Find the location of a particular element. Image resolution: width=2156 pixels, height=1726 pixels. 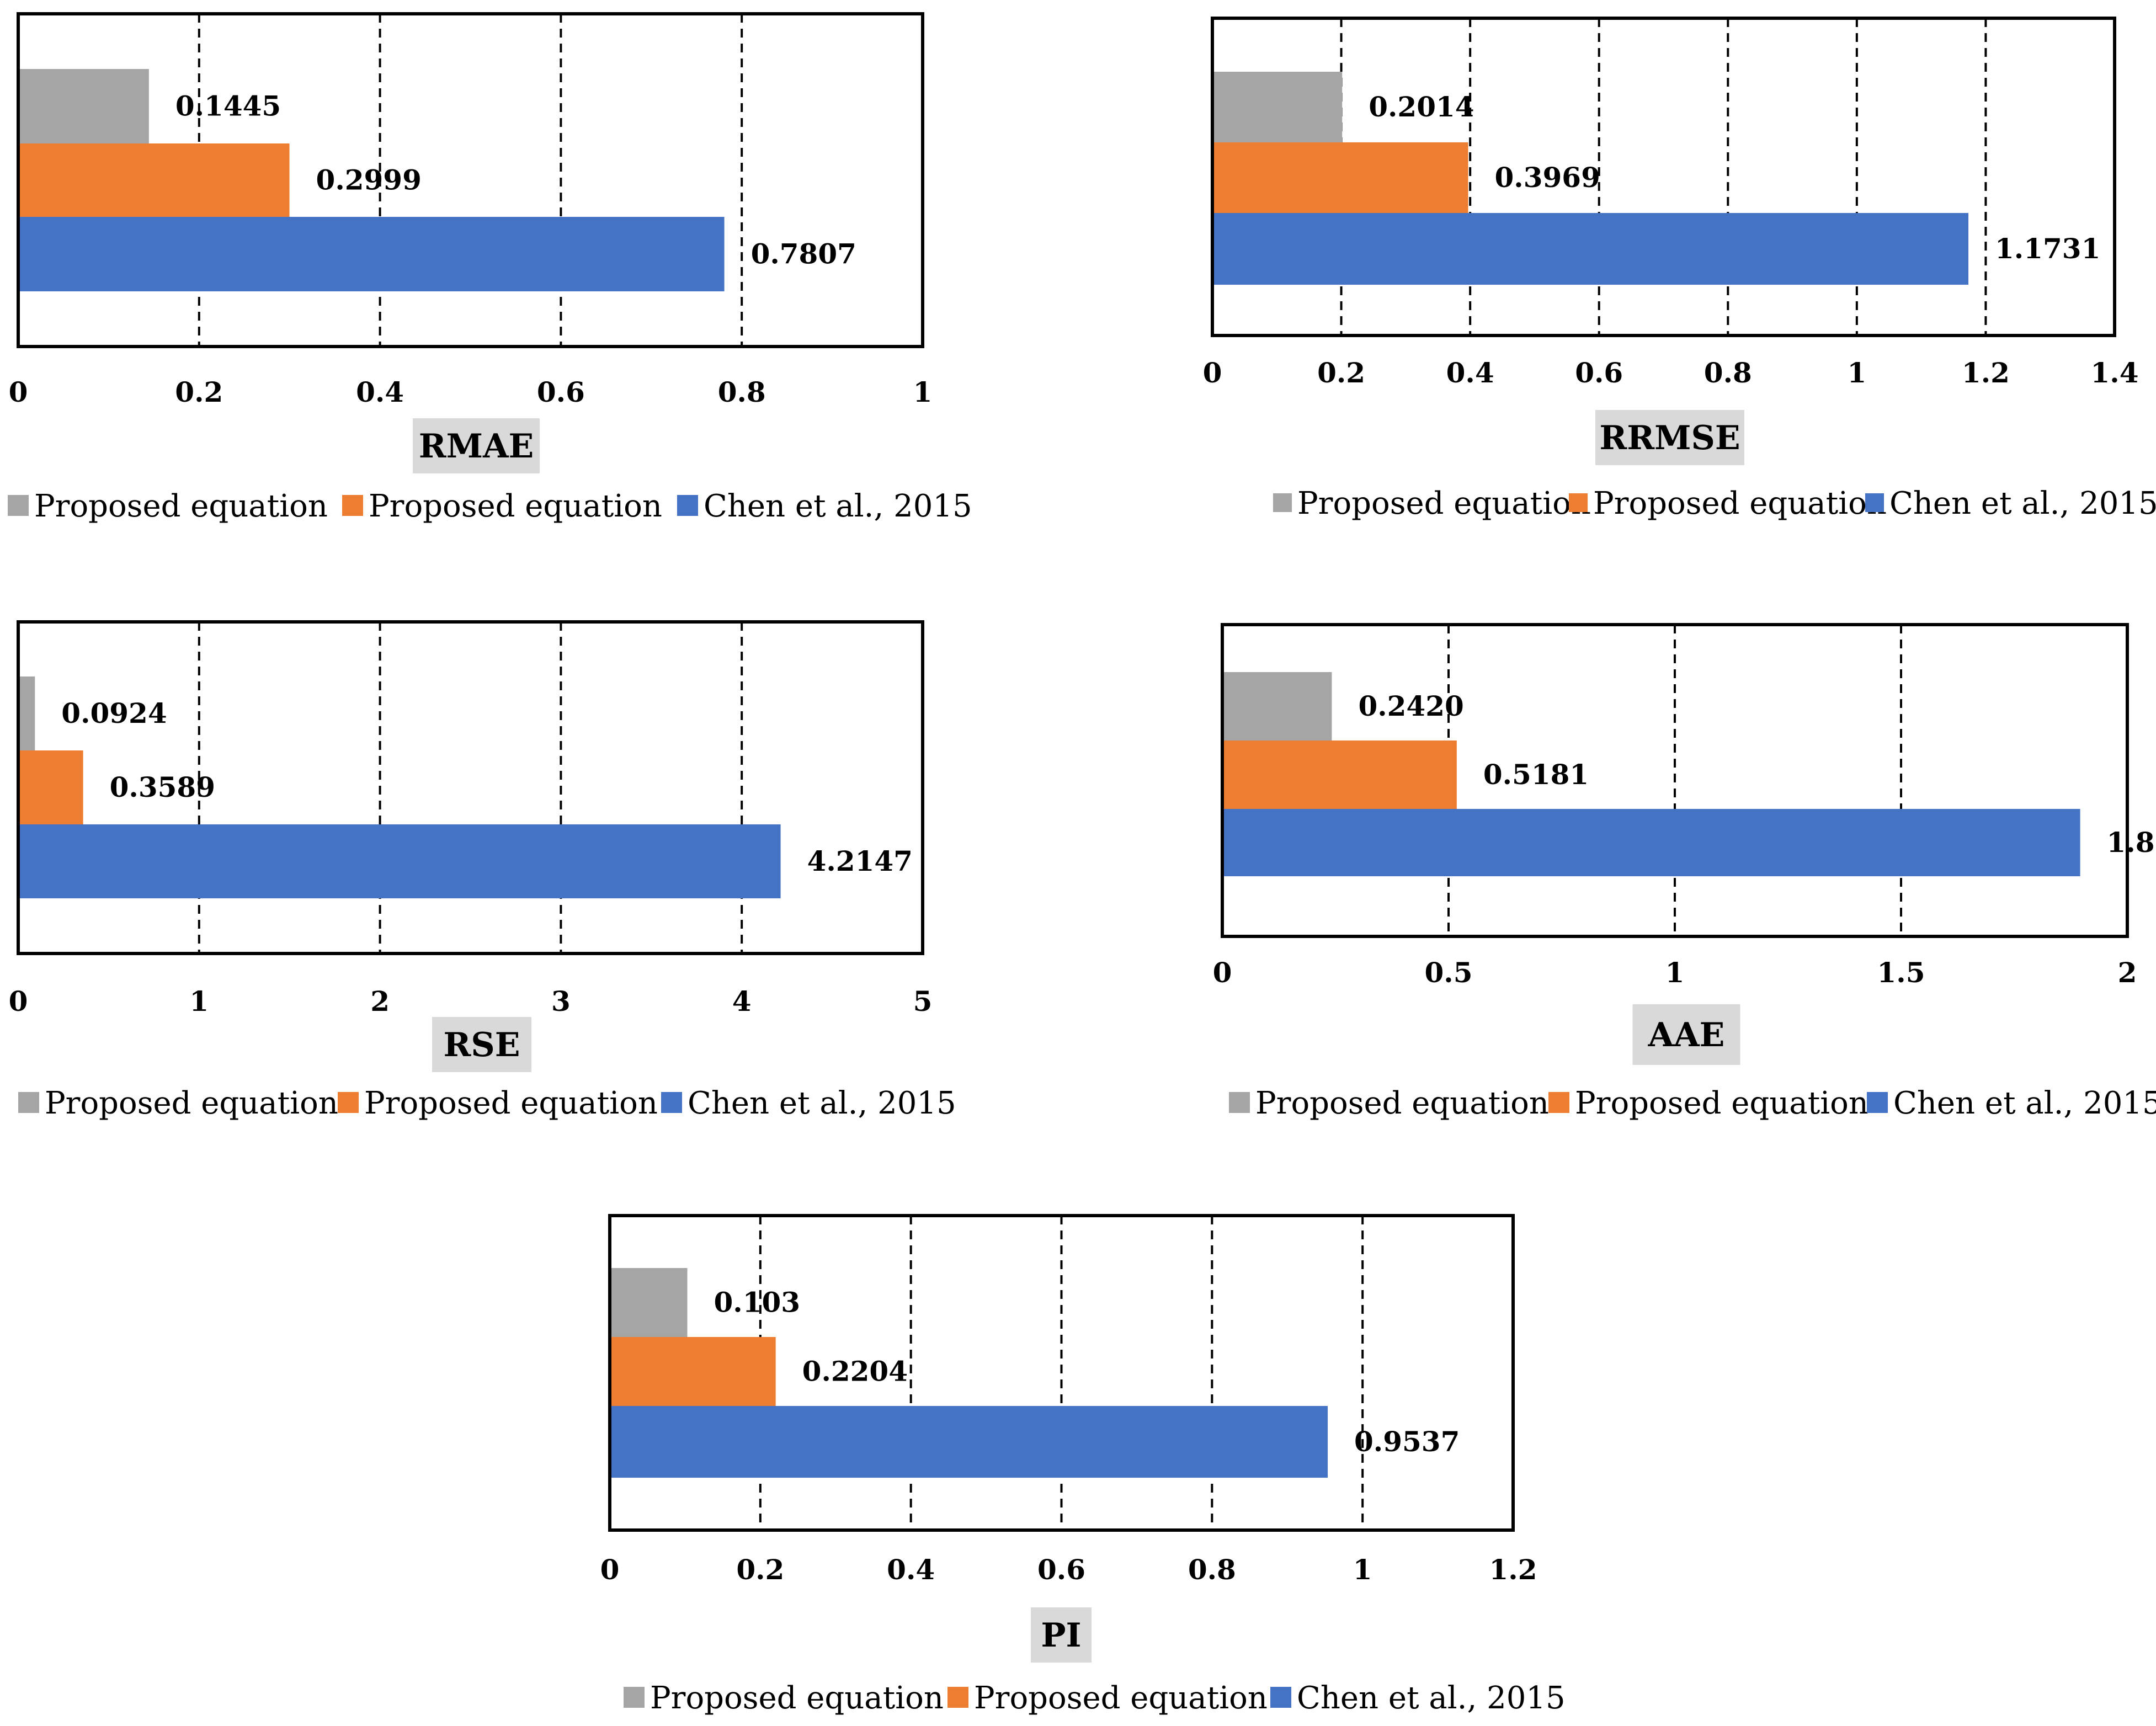

data-label: 0.2204 is located at coordinates (855, 1371).